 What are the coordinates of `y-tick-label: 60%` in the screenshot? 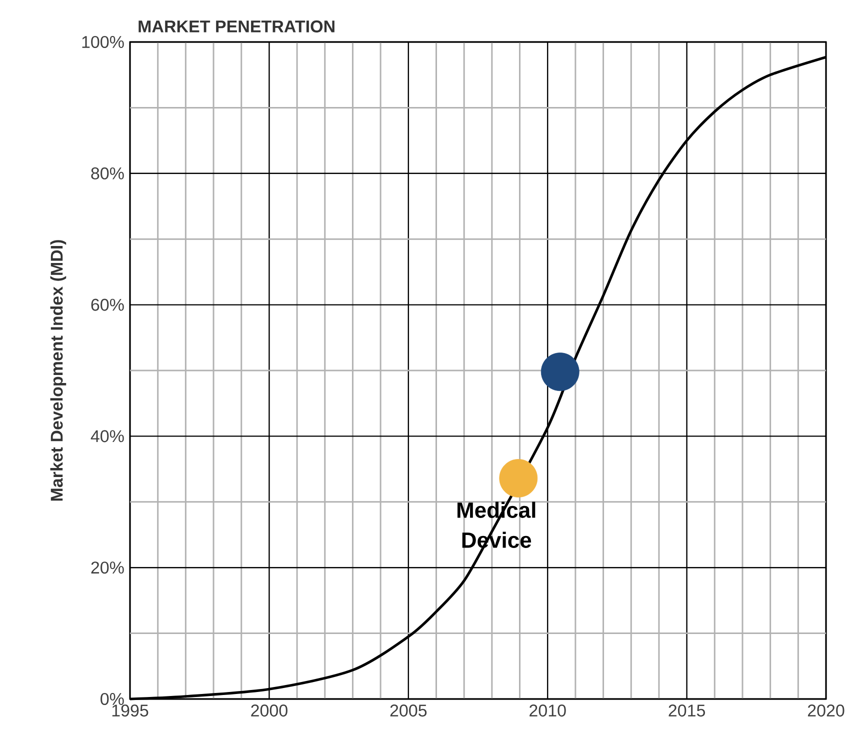 It's located at (107, 304).